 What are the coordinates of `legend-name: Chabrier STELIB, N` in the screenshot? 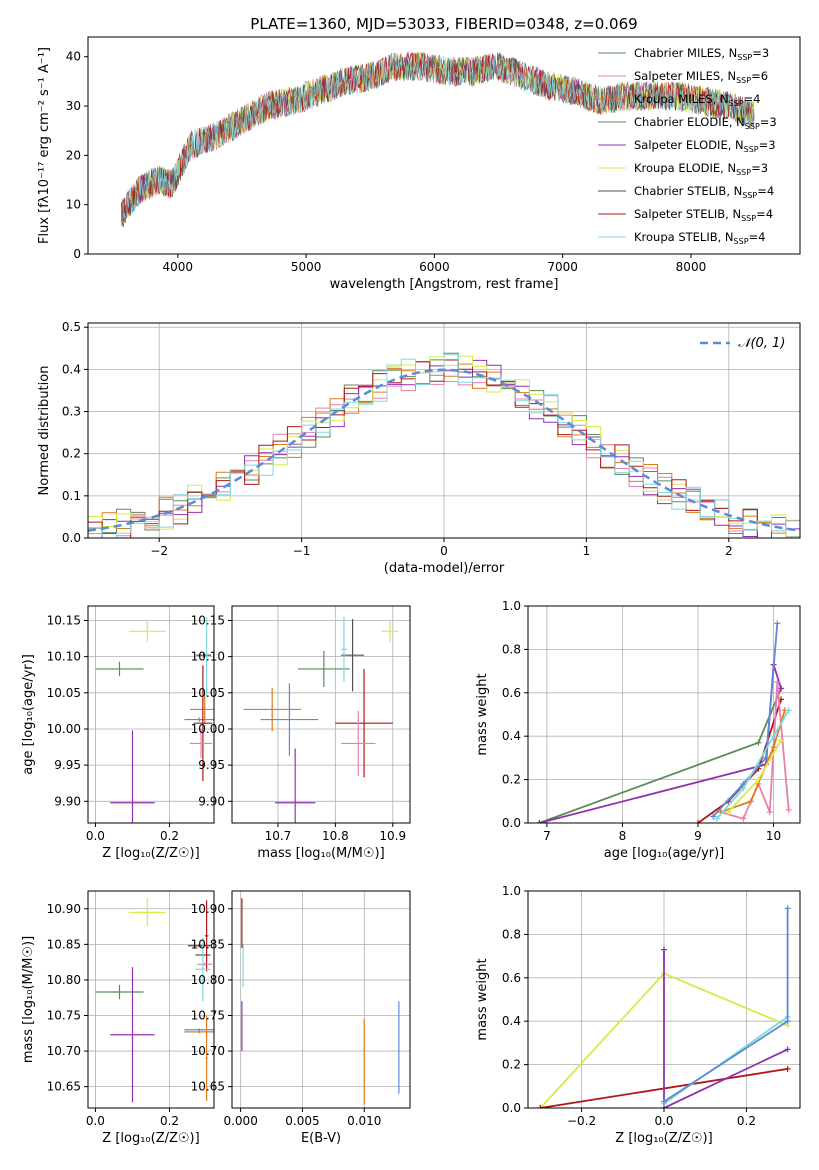 It's located at (688, 191).